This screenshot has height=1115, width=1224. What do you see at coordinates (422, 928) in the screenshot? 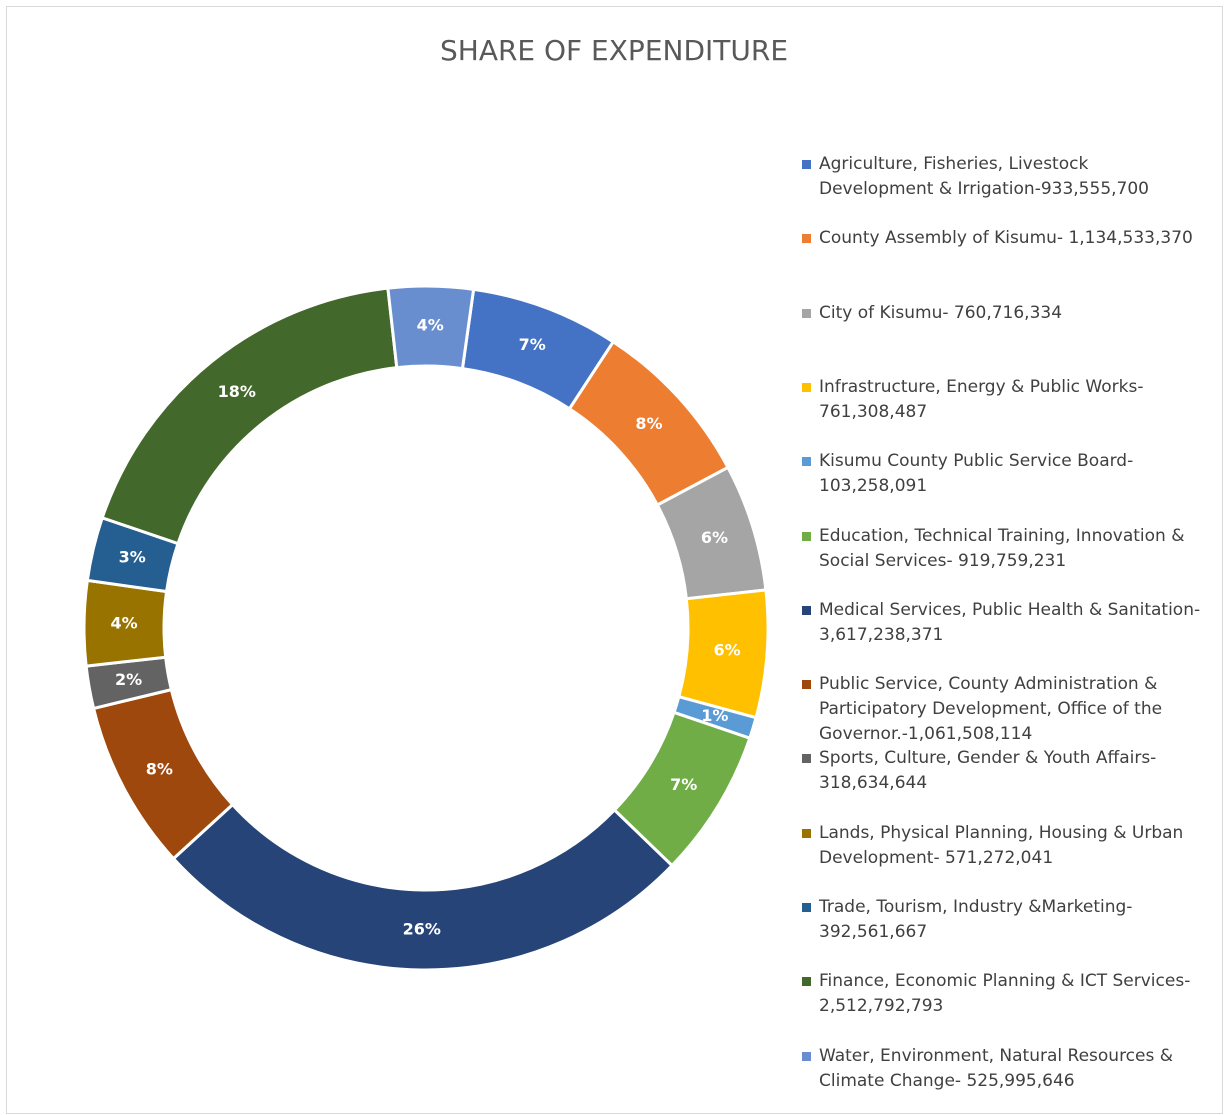
I see `data-label: 26%` at bounding box center [422, 928].